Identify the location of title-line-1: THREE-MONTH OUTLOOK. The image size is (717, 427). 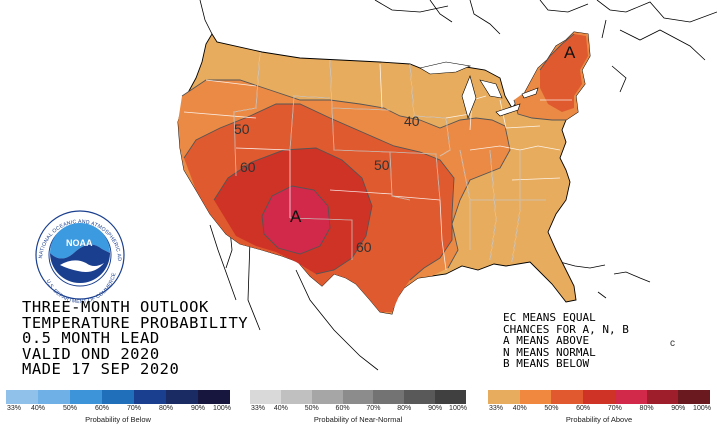
(115, 307).